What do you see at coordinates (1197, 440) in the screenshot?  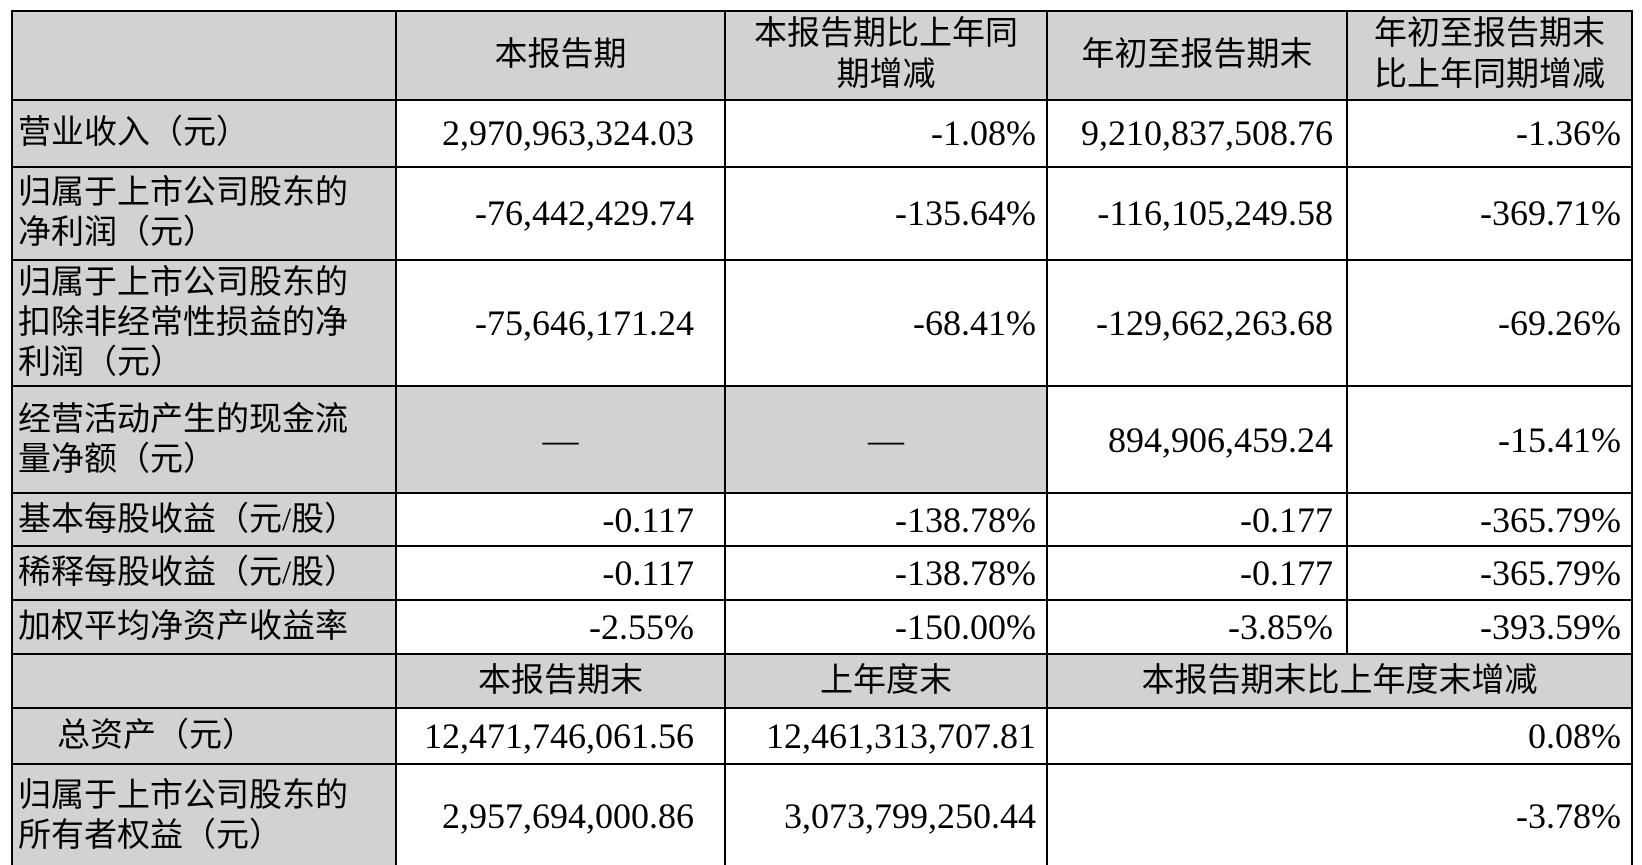 I see `cell-value: 894,906,459.24` at bounding box center [1197, 440].